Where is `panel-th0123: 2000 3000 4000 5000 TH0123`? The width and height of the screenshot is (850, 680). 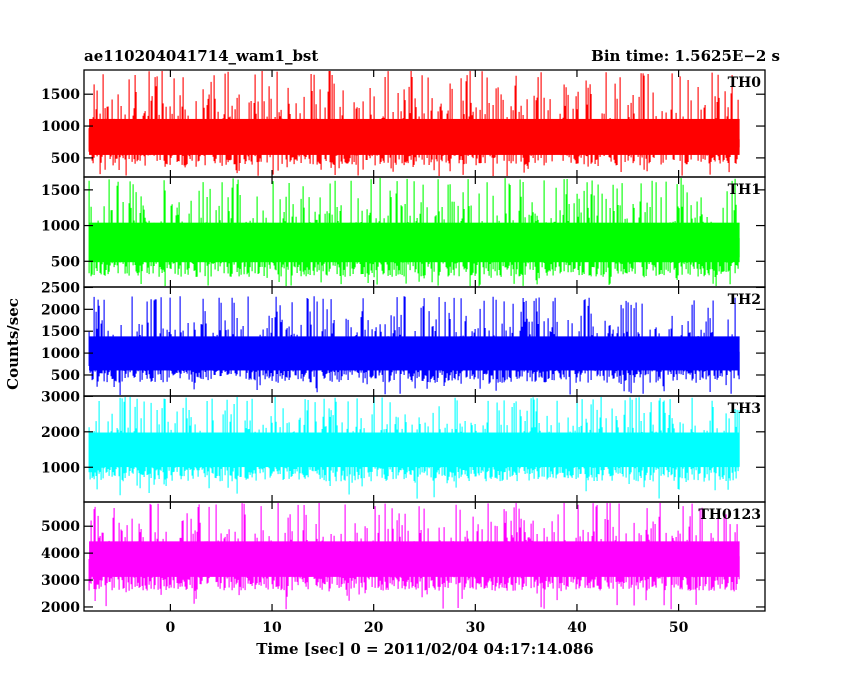 panel-th0123: 2000 3000 4000 5000 TH0123 is located at coordinates (403, 558).